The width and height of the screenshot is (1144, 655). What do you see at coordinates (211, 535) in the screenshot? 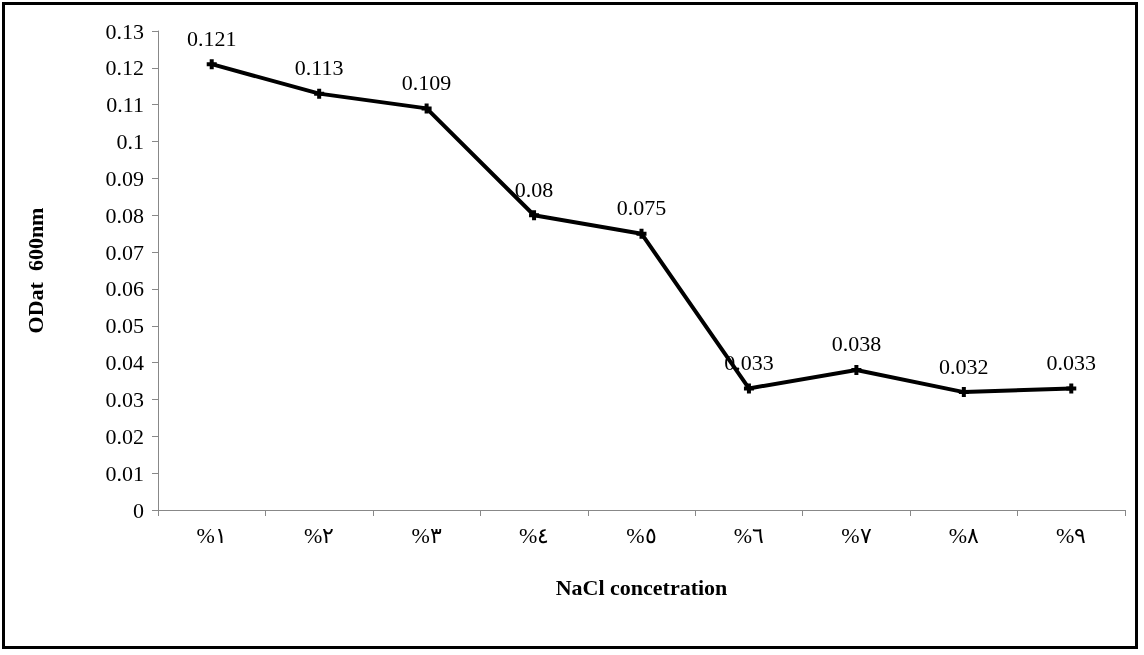
I see `x-tick-label: %١` at bounding box center [211, 535].